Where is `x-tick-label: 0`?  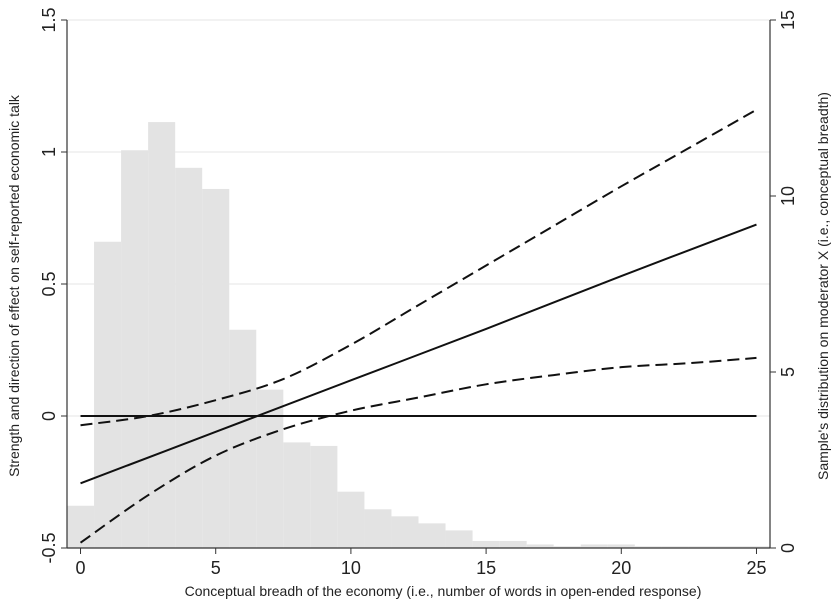
x-tick-label: 0 is located at coordinates (81, 568).